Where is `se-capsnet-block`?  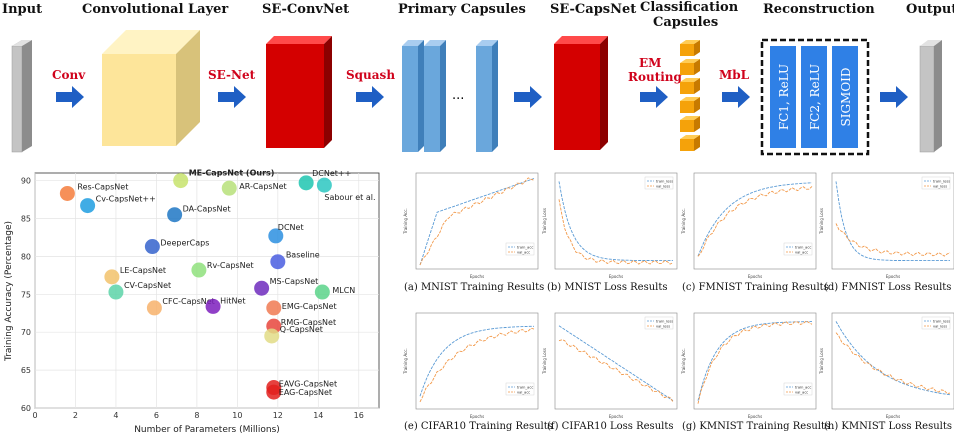
se-capsnet-block is located at coordinates (581, 93).